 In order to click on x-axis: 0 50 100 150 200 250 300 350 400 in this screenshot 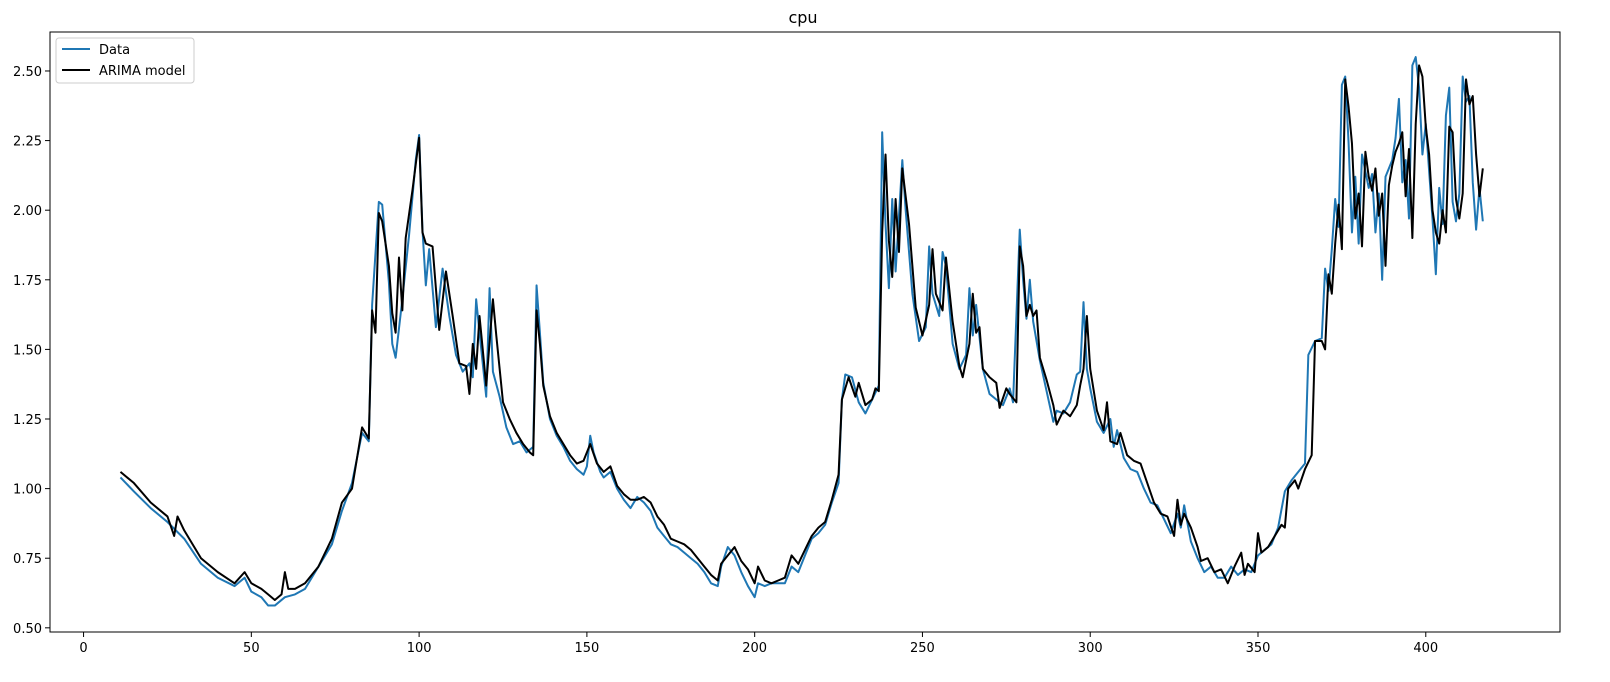, I will do `click(758, 644)`.